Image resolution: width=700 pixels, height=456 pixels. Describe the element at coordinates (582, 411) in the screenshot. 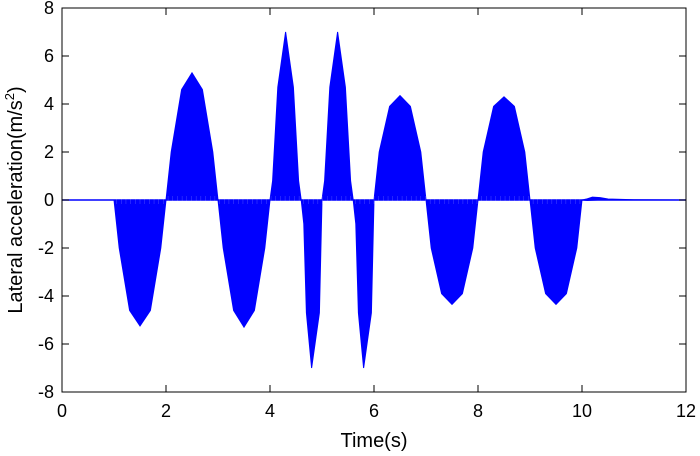

I see `x-tick-label: 10` at that location.